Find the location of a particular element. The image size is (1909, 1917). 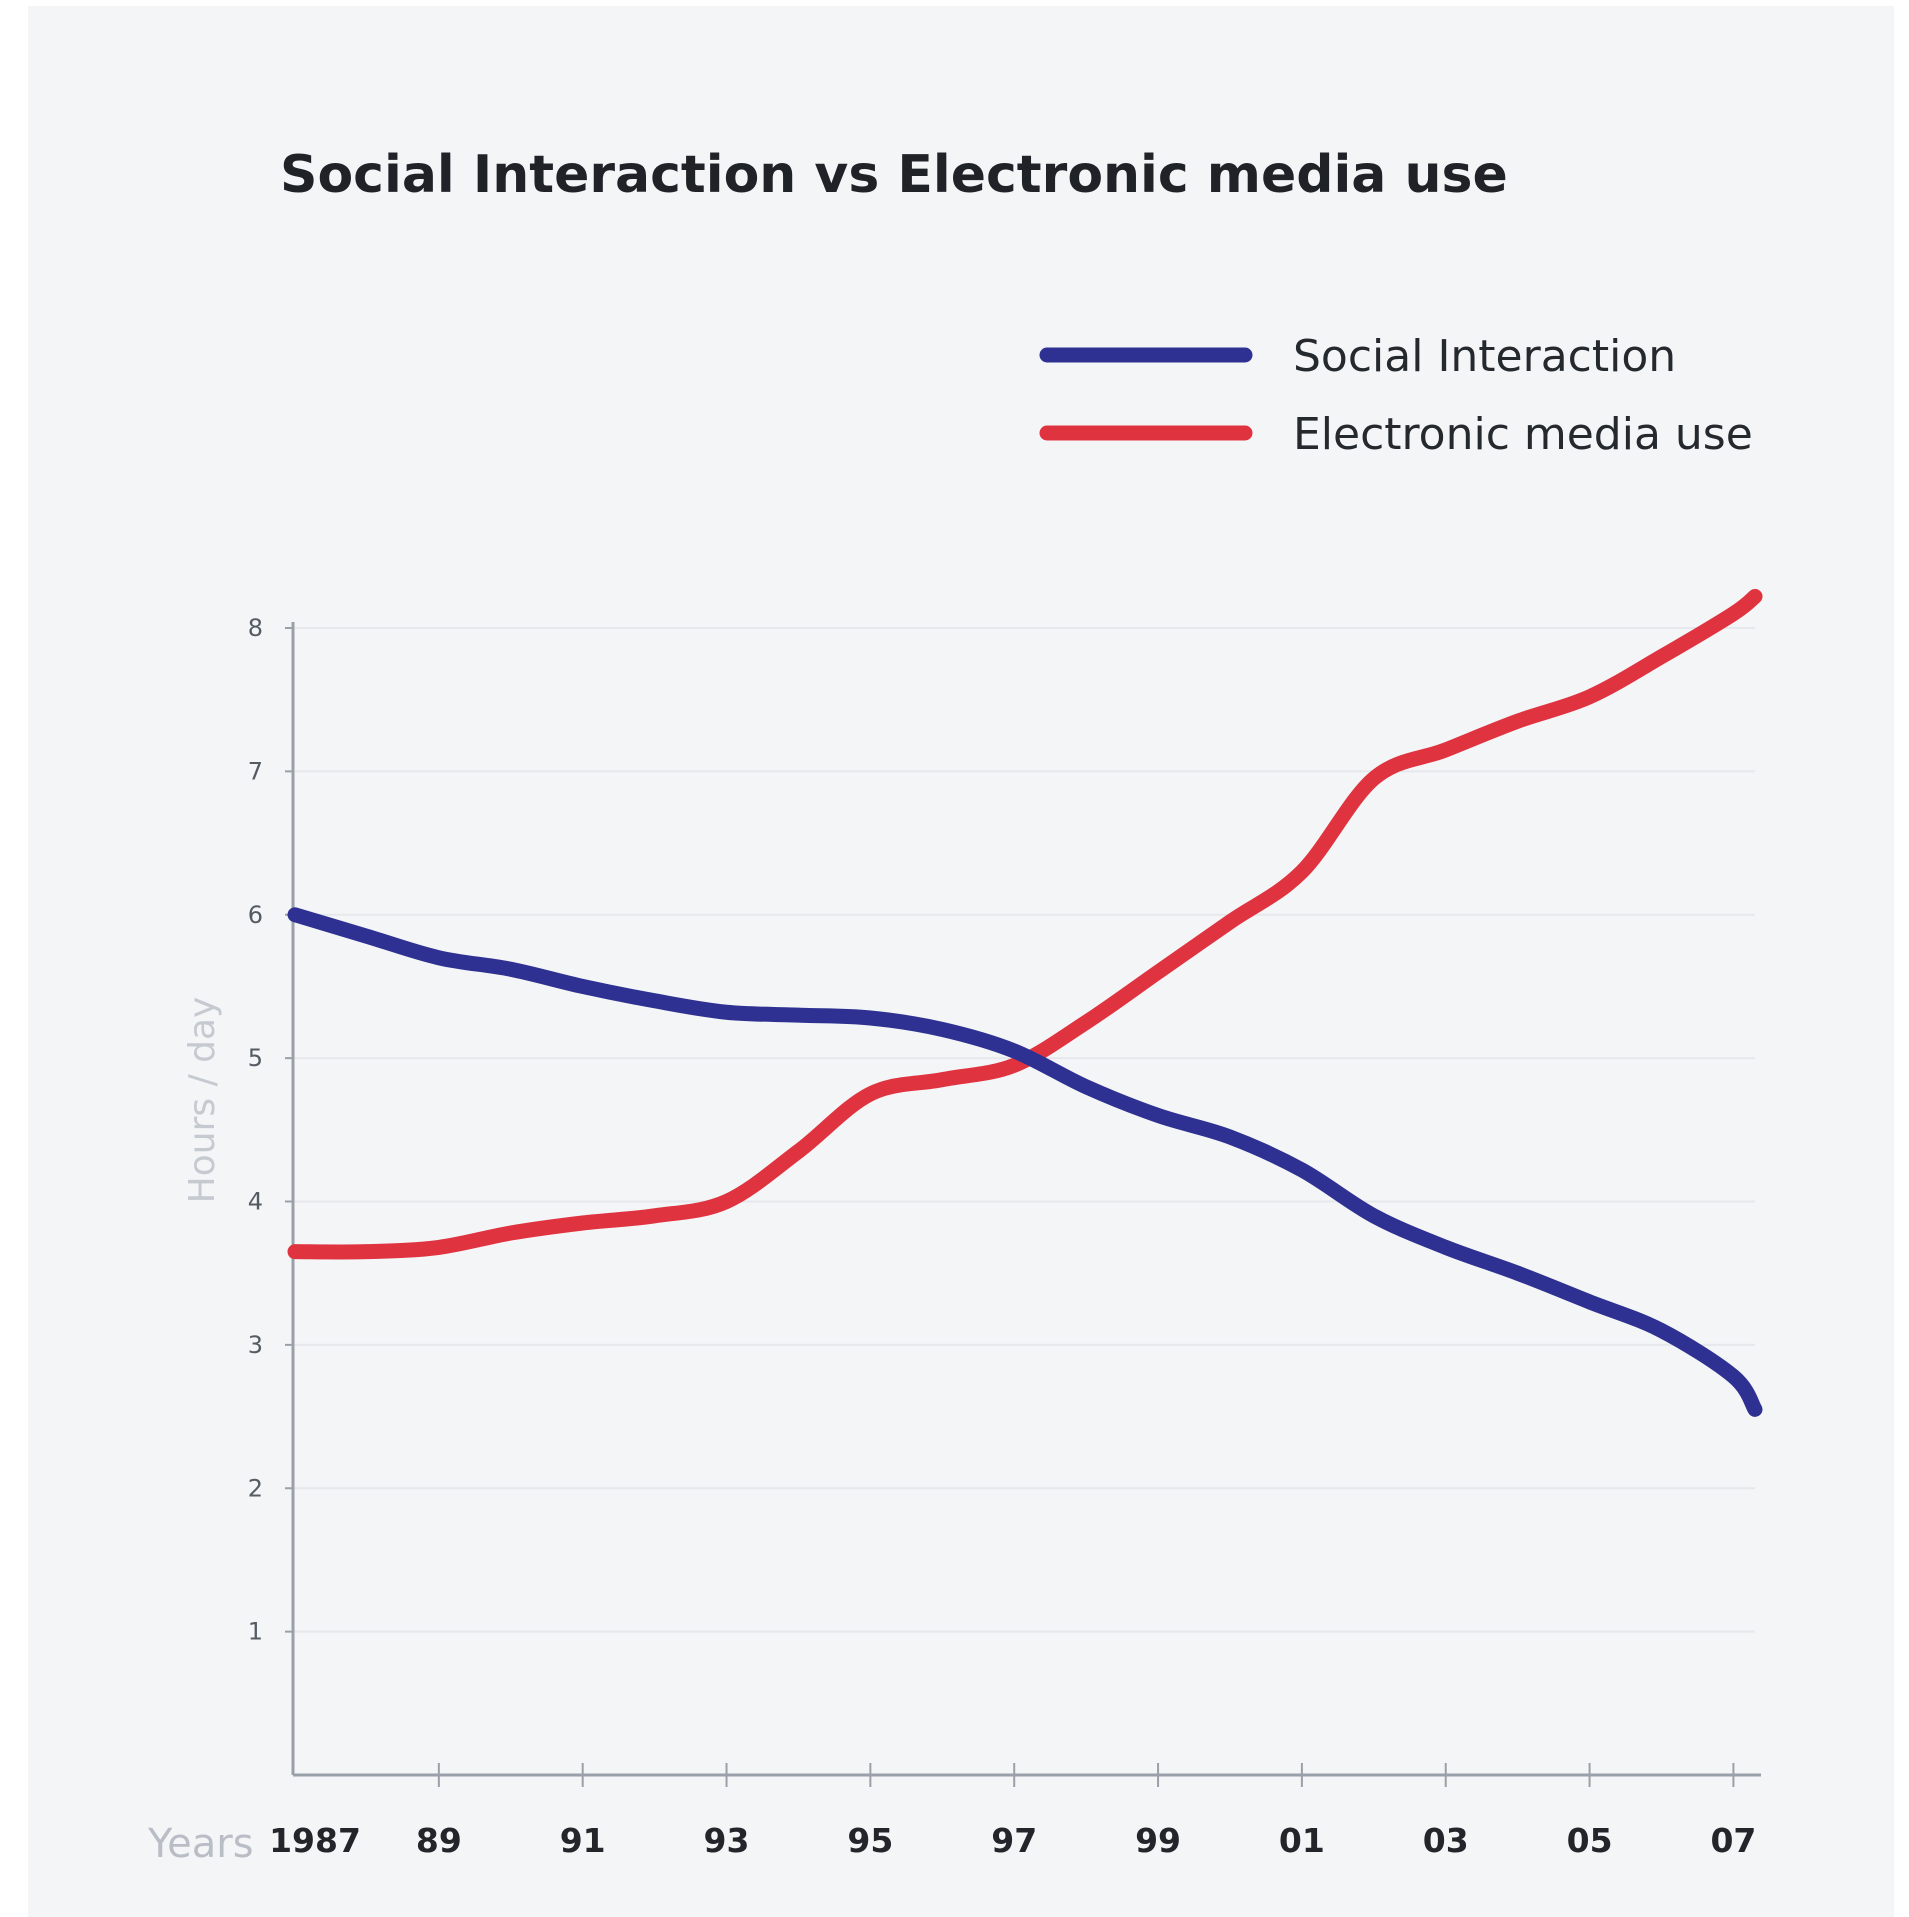

x-tick-label: 97 is located at coordinates (1014, 1840).